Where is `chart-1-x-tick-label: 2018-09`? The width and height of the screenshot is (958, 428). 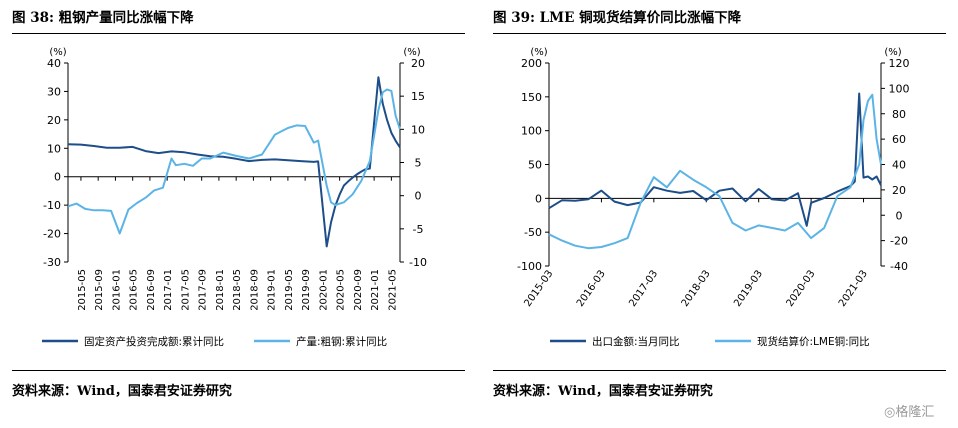
chart-1-x-tick-label: 2018-09 is located at coordinates (254, 290).